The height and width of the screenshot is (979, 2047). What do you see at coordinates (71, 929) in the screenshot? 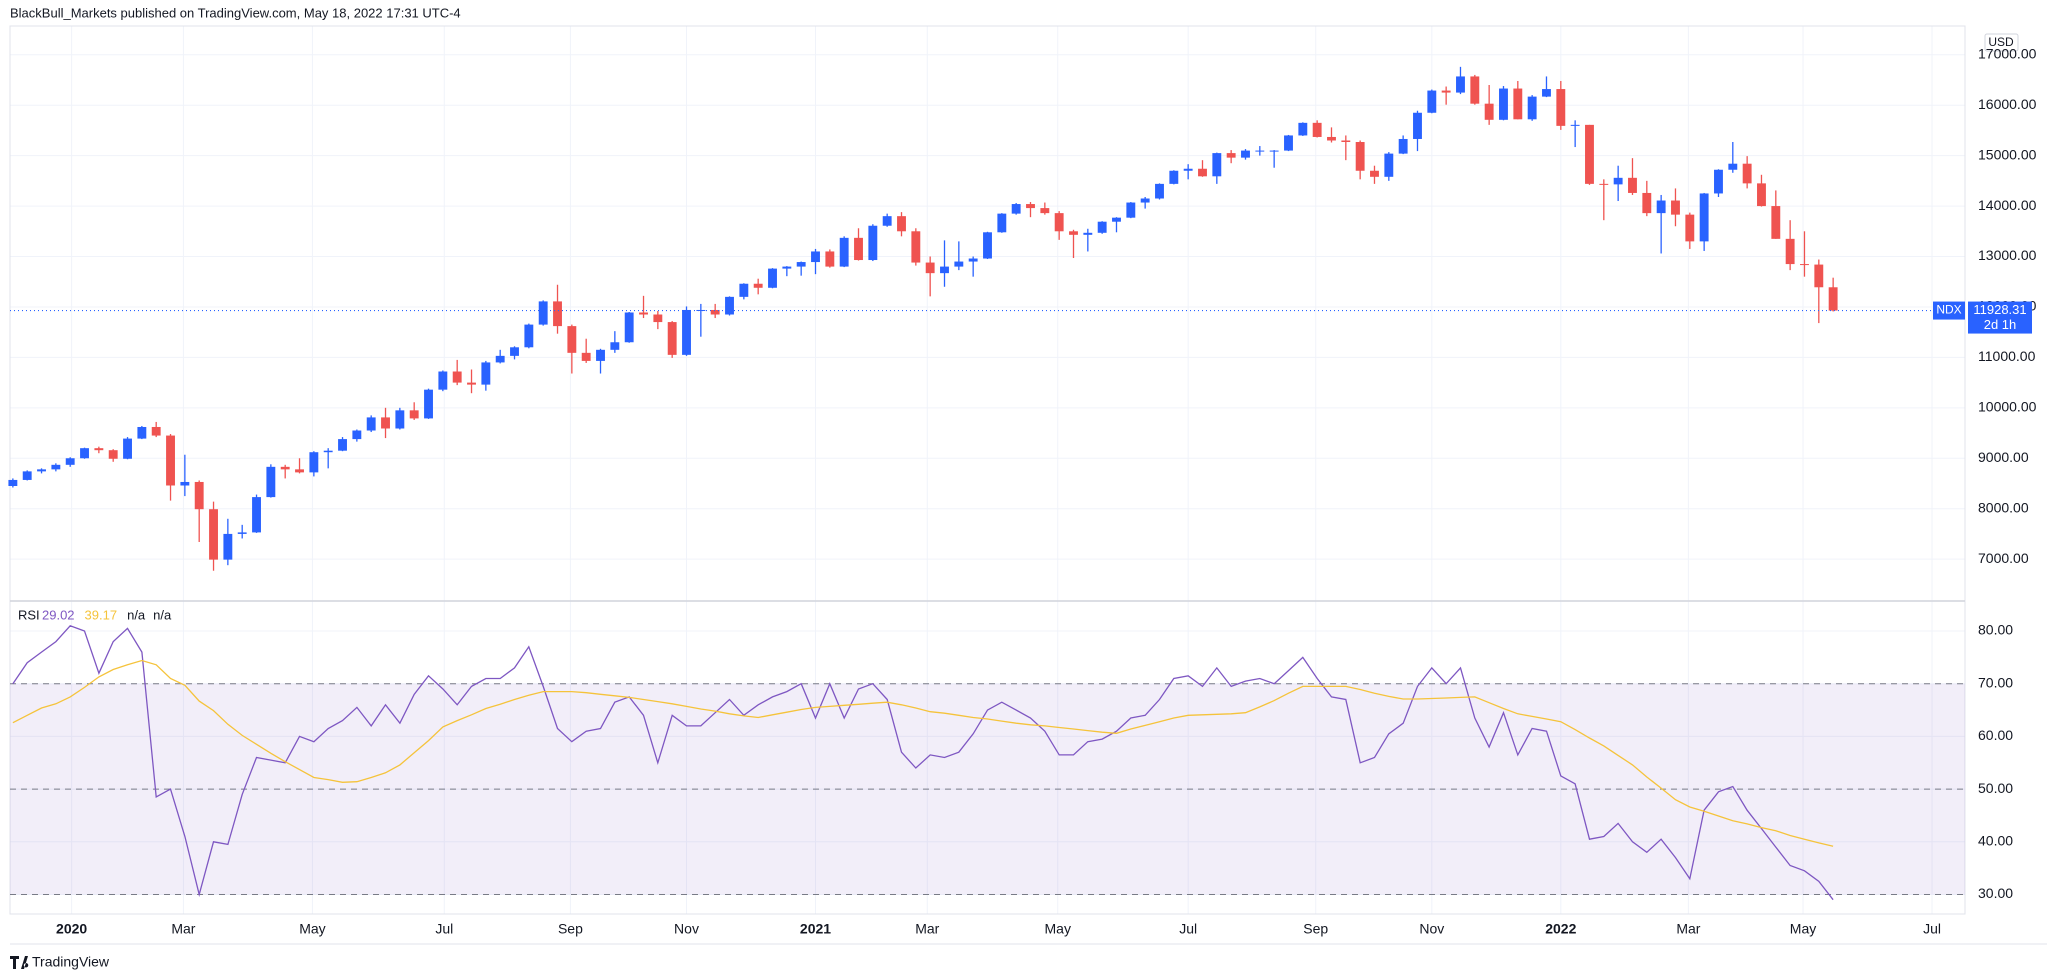
I see `x-tick-label: 2020` at bounding box center [71, 929].